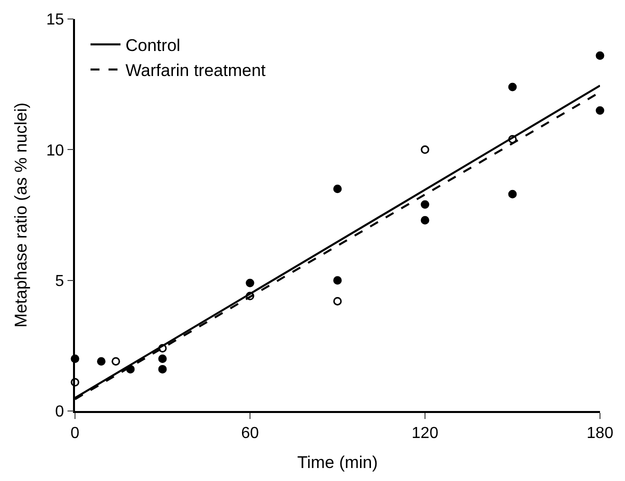 The width and height of the screenshot is (625, 481). What do you see at coordinates (600, 433) in the screenshot?
I see `x-tick-label: 180` at bounding box center [600, 433].